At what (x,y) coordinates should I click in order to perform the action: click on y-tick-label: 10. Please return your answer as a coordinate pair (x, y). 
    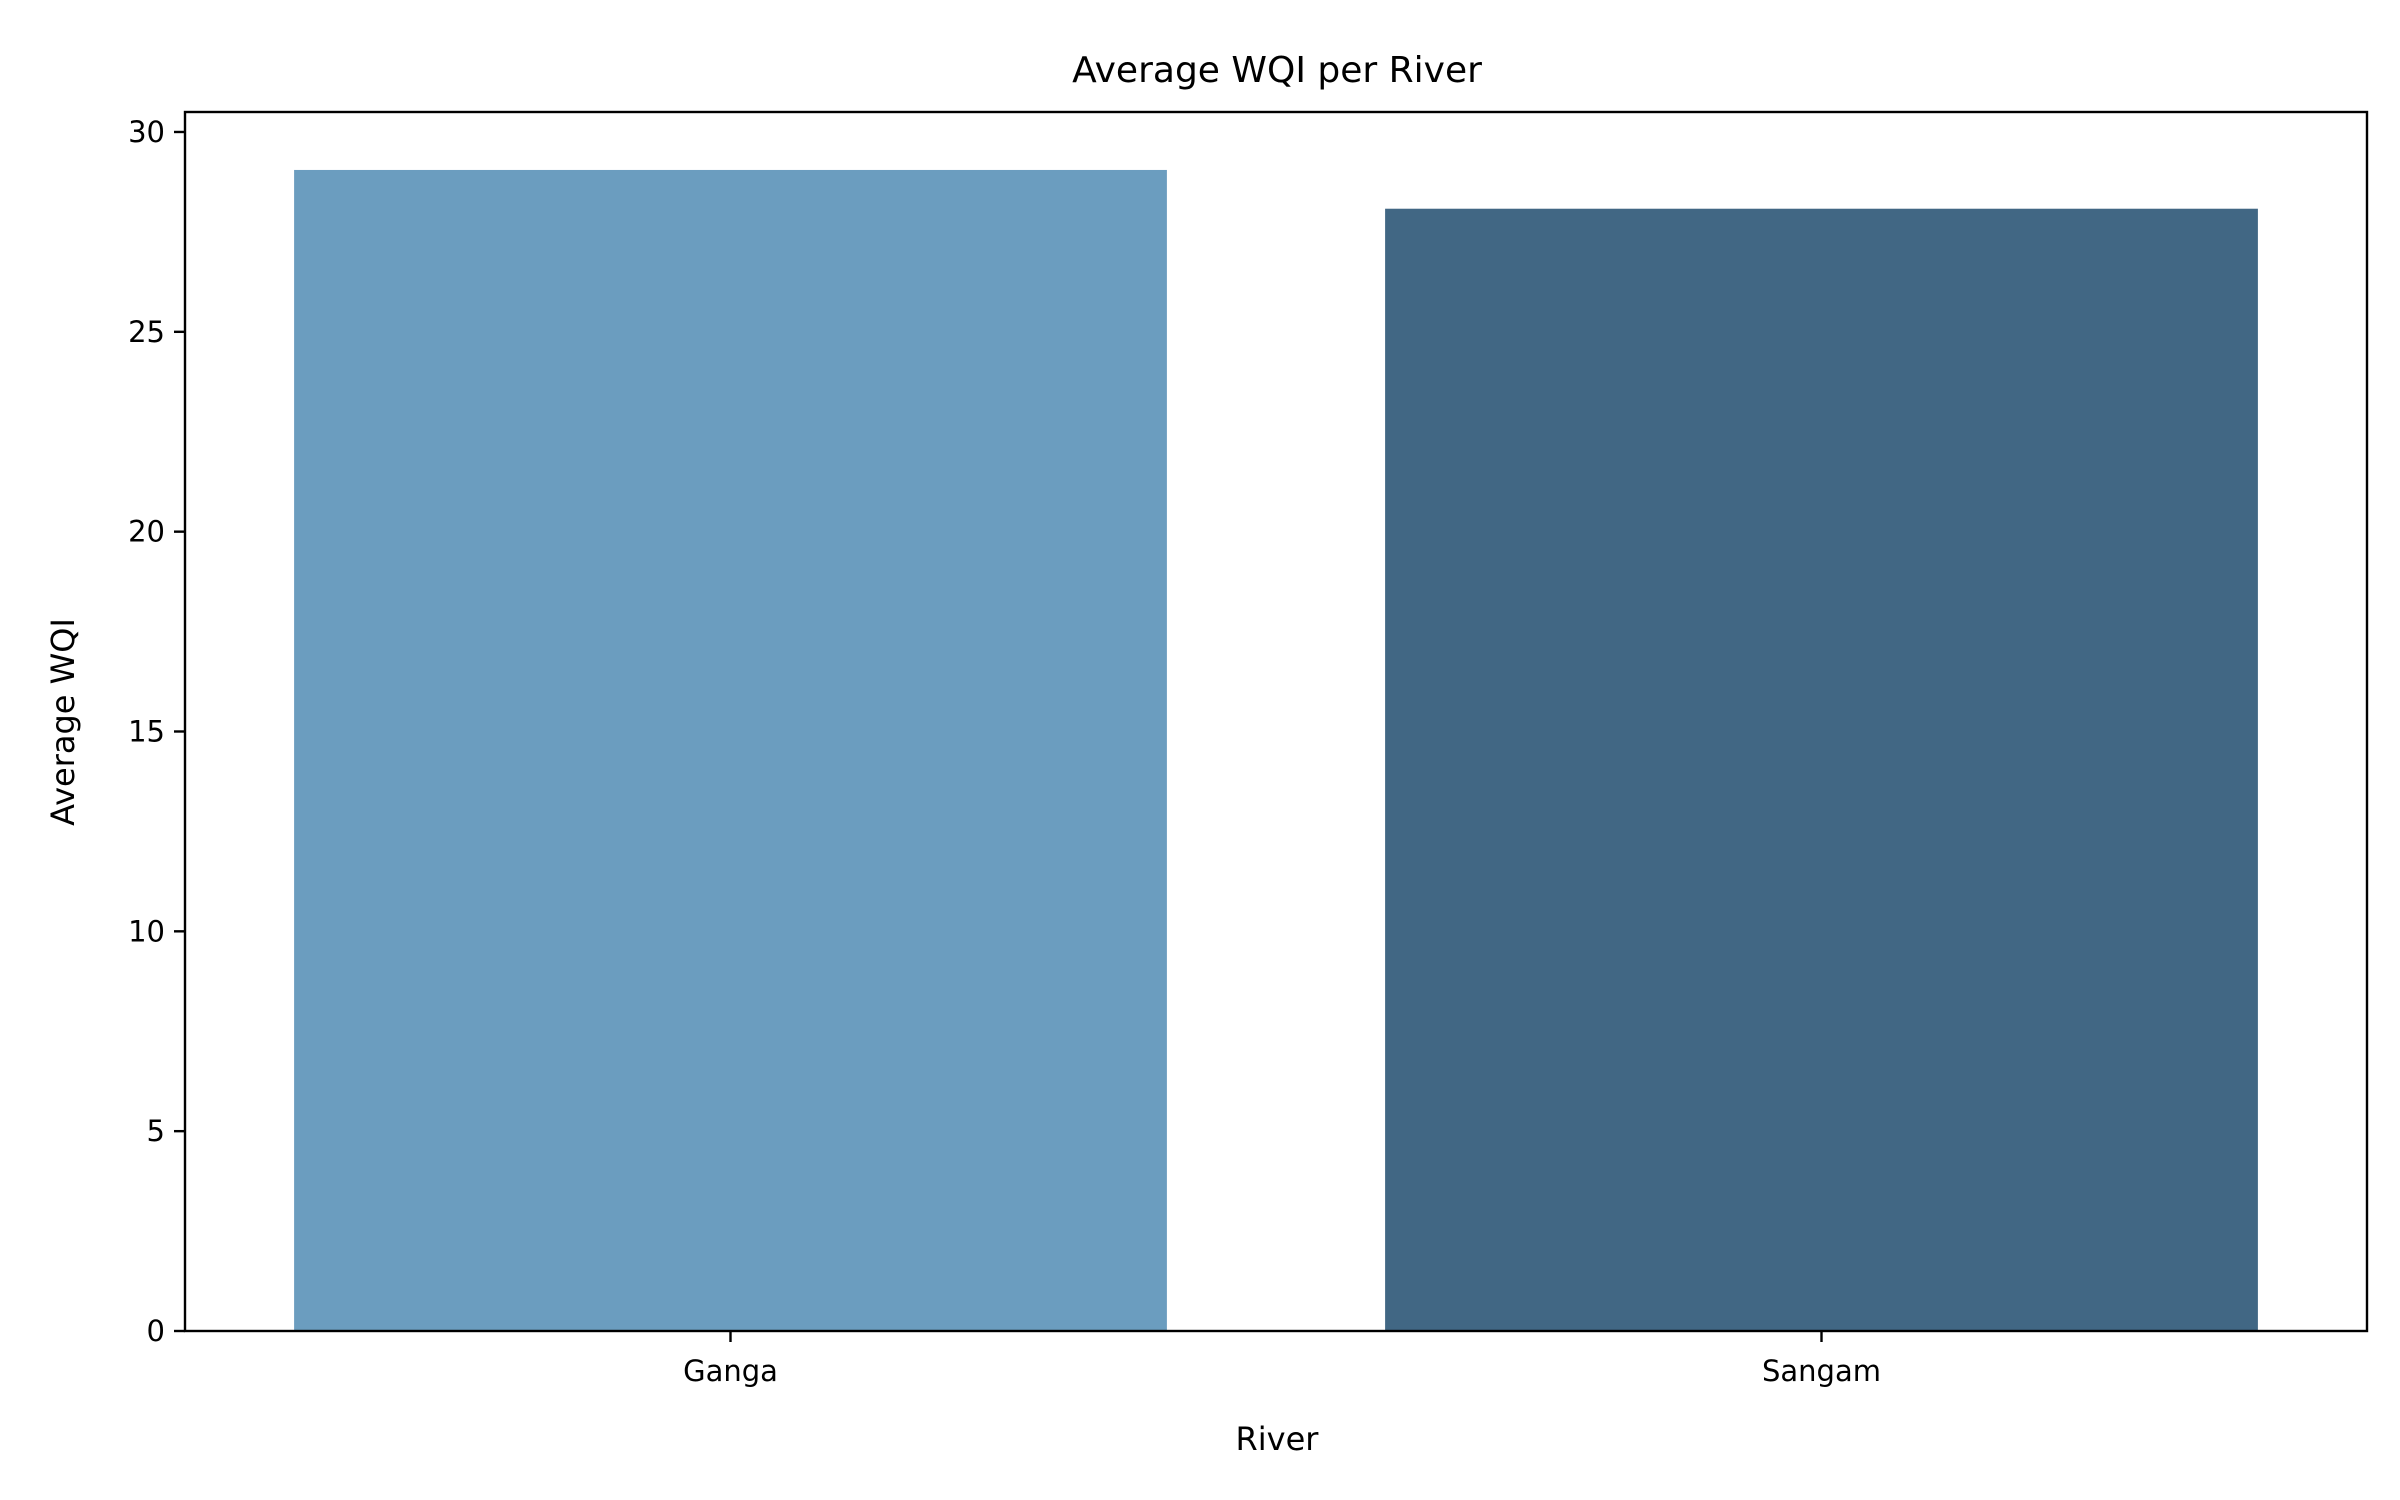
    Looking at the image, I should click on (146, 931).